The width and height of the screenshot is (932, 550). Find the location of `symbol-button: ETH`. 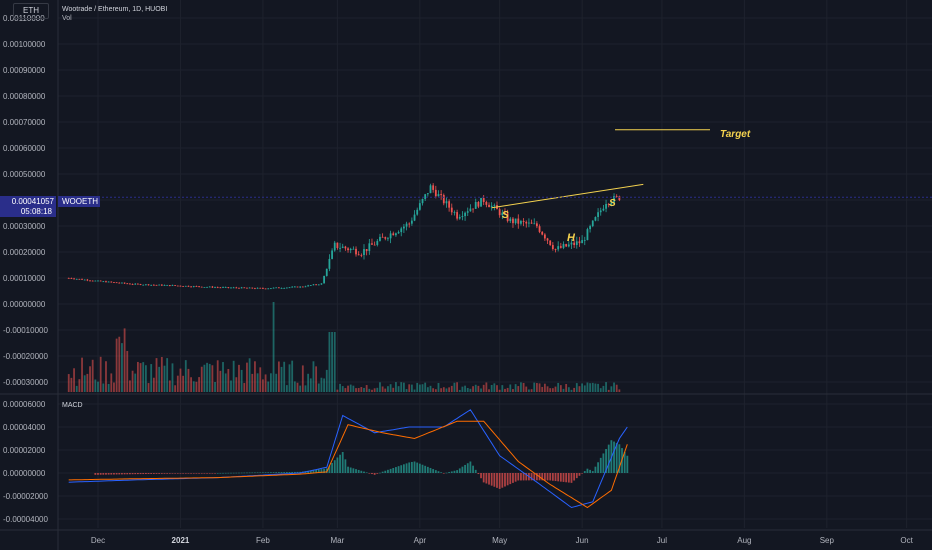

symbol-button: ETH is located at coordinates (31, 11).